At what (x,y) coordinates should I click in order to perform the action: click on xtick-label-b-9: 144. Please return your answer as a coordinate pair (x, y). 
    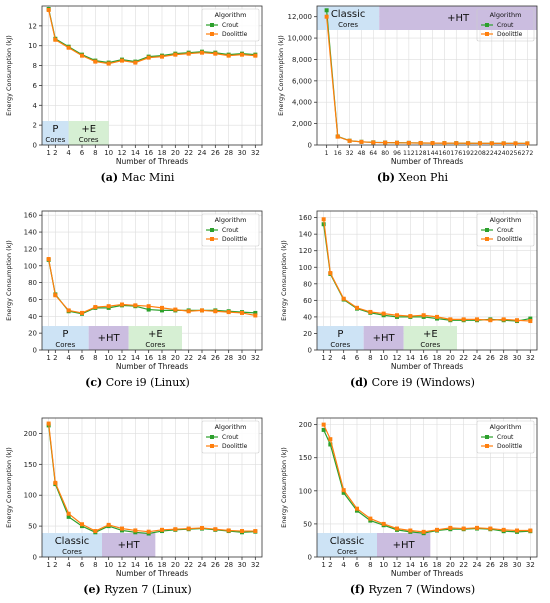
    Looking at the image, I should click on (433, 153).